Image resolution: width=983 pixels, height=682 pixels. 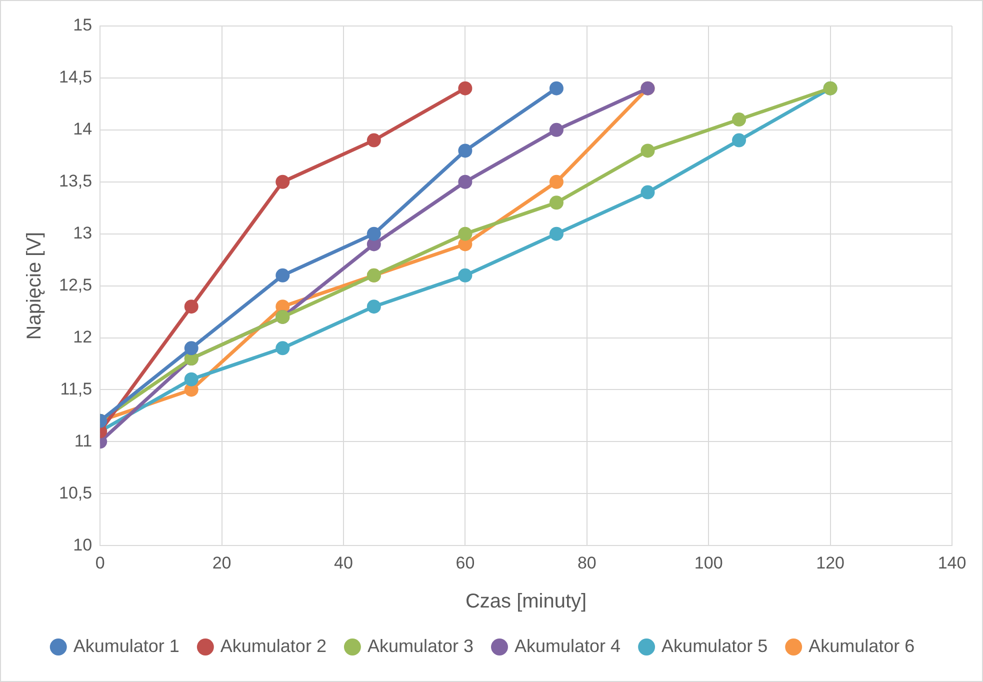 What do you see at coordinates (273, 646) in the screenshot?
I see `legend-label: Akumulator 2` at bounding box center [273, 646].